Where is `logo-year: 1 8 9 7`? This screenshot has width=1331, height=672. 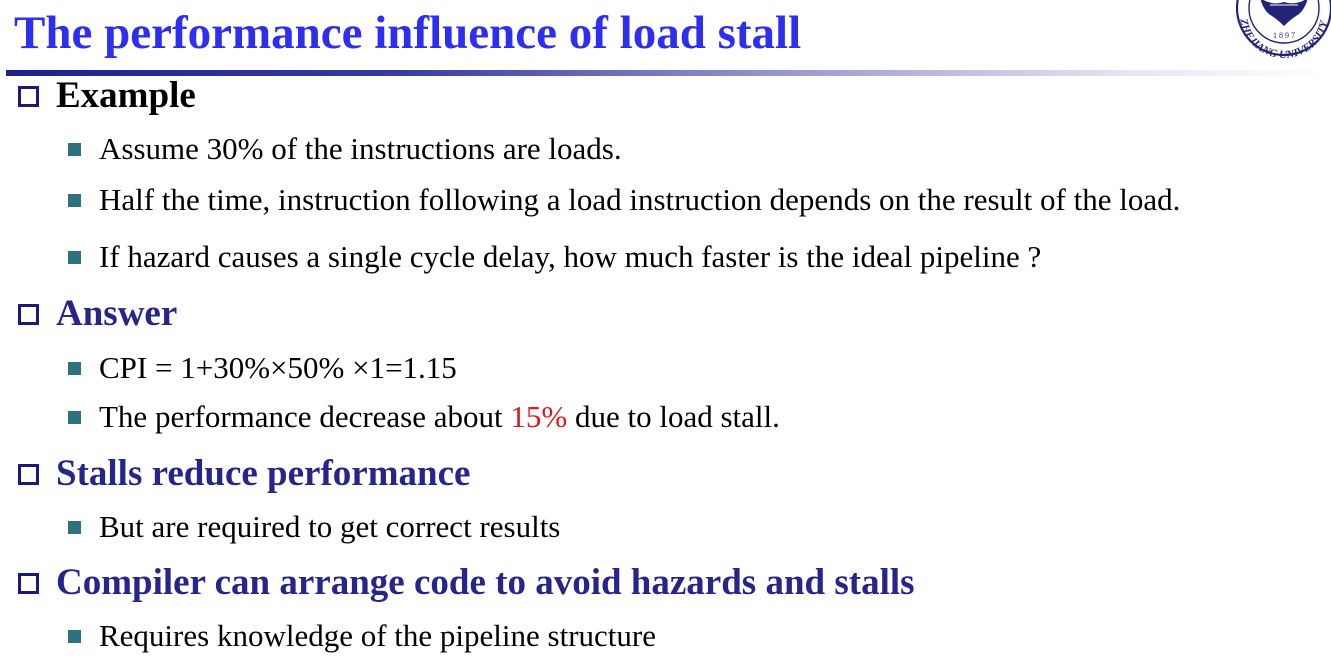 logo-year: 1 8 9 7 is located at coordinates (1284, 35).